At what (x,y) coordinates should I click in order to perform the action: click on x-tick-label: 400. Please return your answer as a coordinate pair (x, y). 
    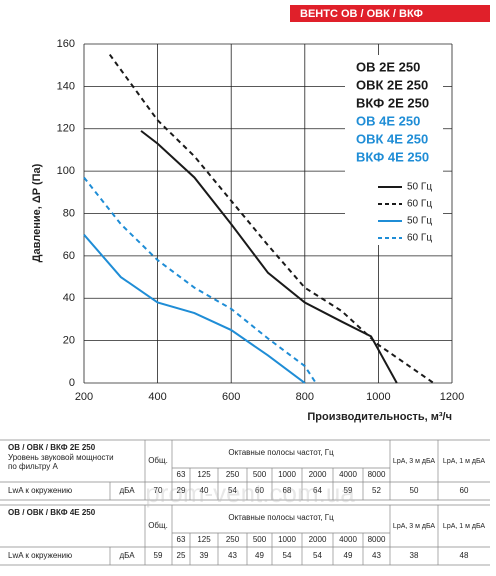
    Looking at the image, I should click on (157, 397).